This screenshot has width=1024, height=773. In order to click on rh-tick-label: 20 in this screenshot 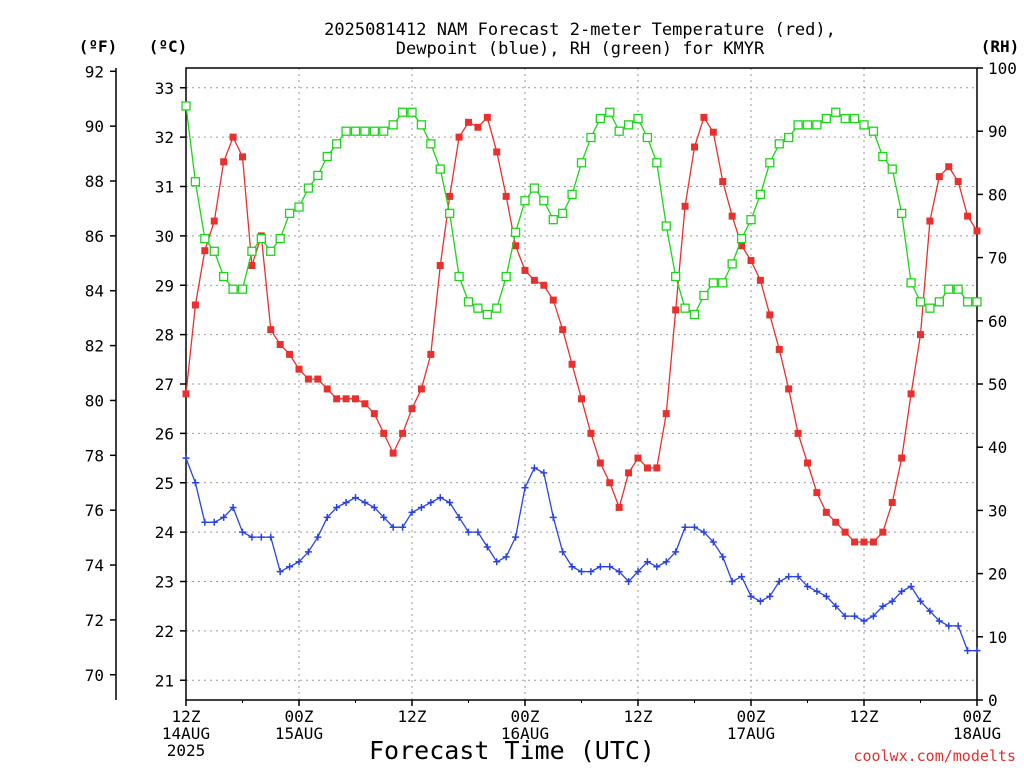, I will do `click(997, 574)`.